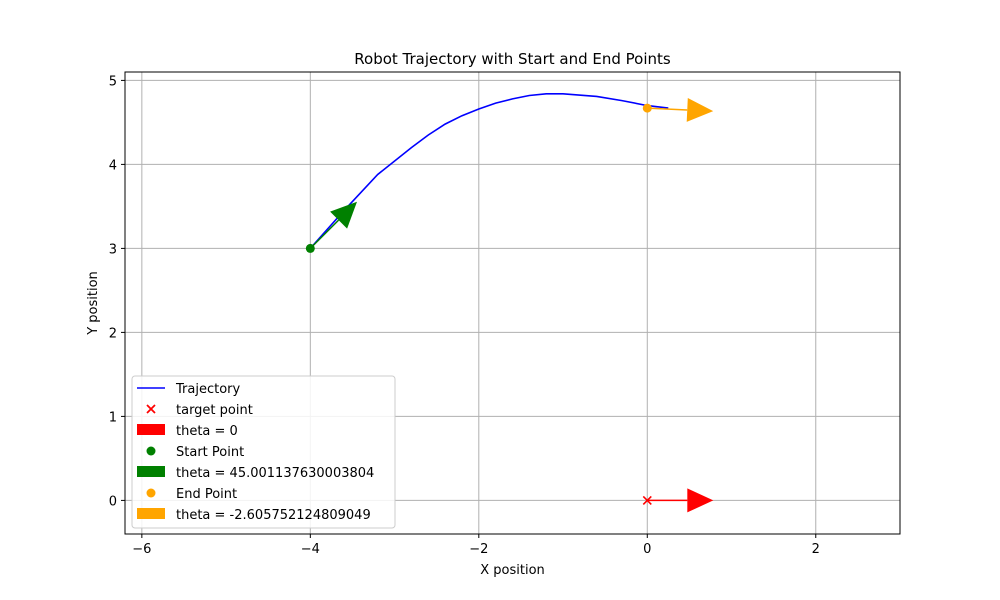 The width and height of the screenshot is (1000, 600). What do you see at coordinates (151, 451) in the screenshot?
I see `legend-start-marker` at bounding box center [151, 451].